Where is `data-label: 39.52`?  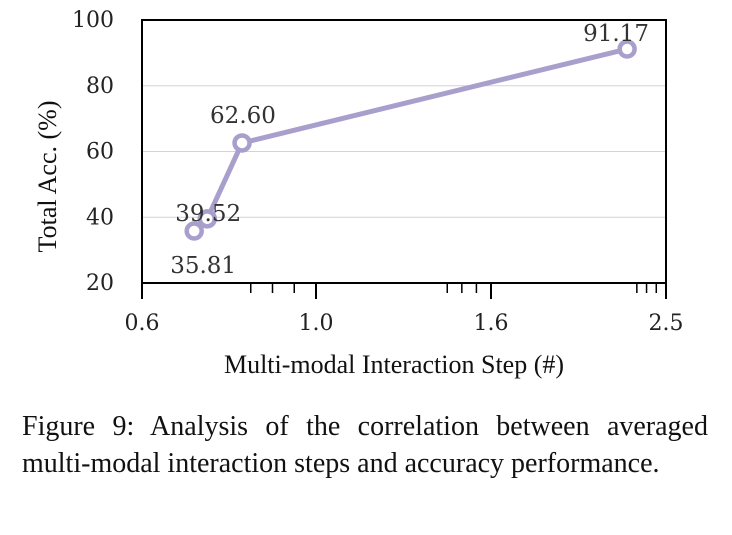 data-label: 39.52 is located at coordinates (208, 214).